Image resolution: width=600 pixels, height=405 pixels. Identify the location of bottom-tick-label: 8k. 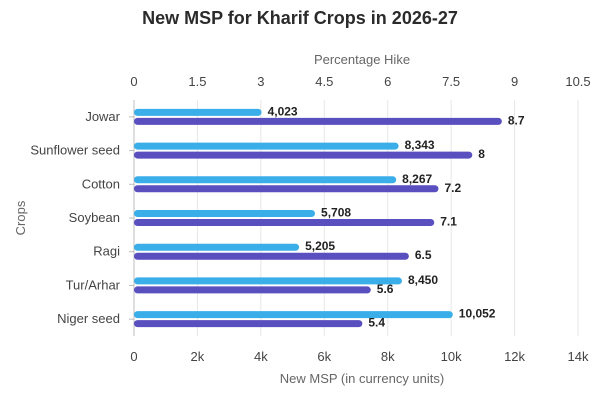
(388, 356).